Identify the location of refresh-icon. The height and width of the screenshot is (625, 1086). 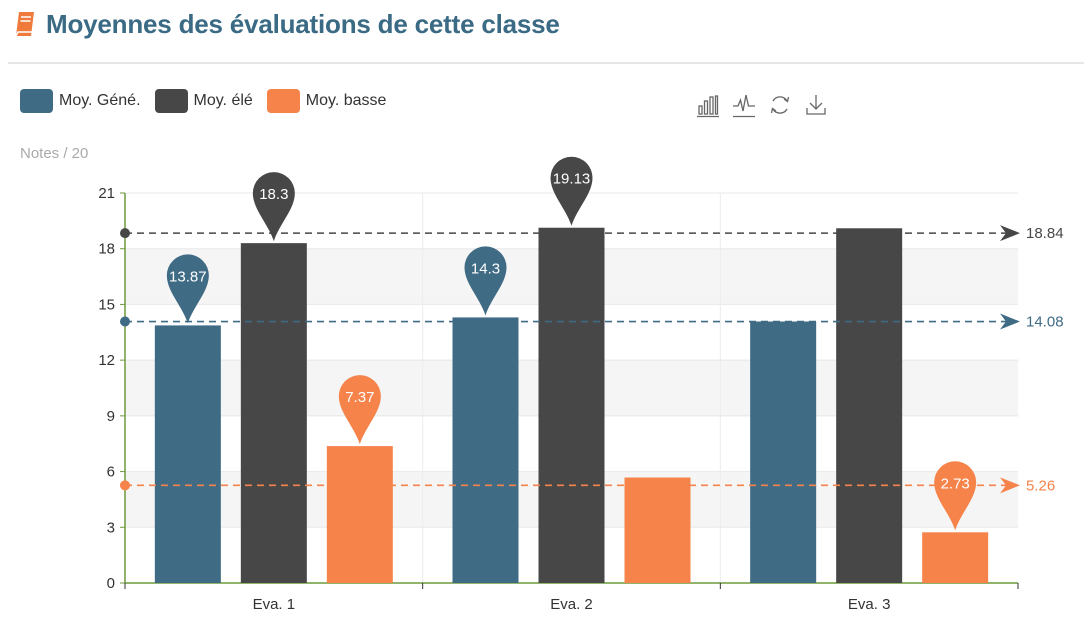
(780, 105).